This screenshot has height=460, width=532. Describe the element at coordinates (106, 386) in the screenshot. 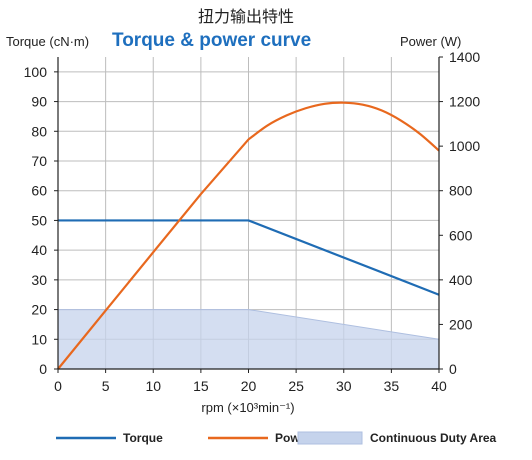

I see `x-tick-label: 5` at that location.